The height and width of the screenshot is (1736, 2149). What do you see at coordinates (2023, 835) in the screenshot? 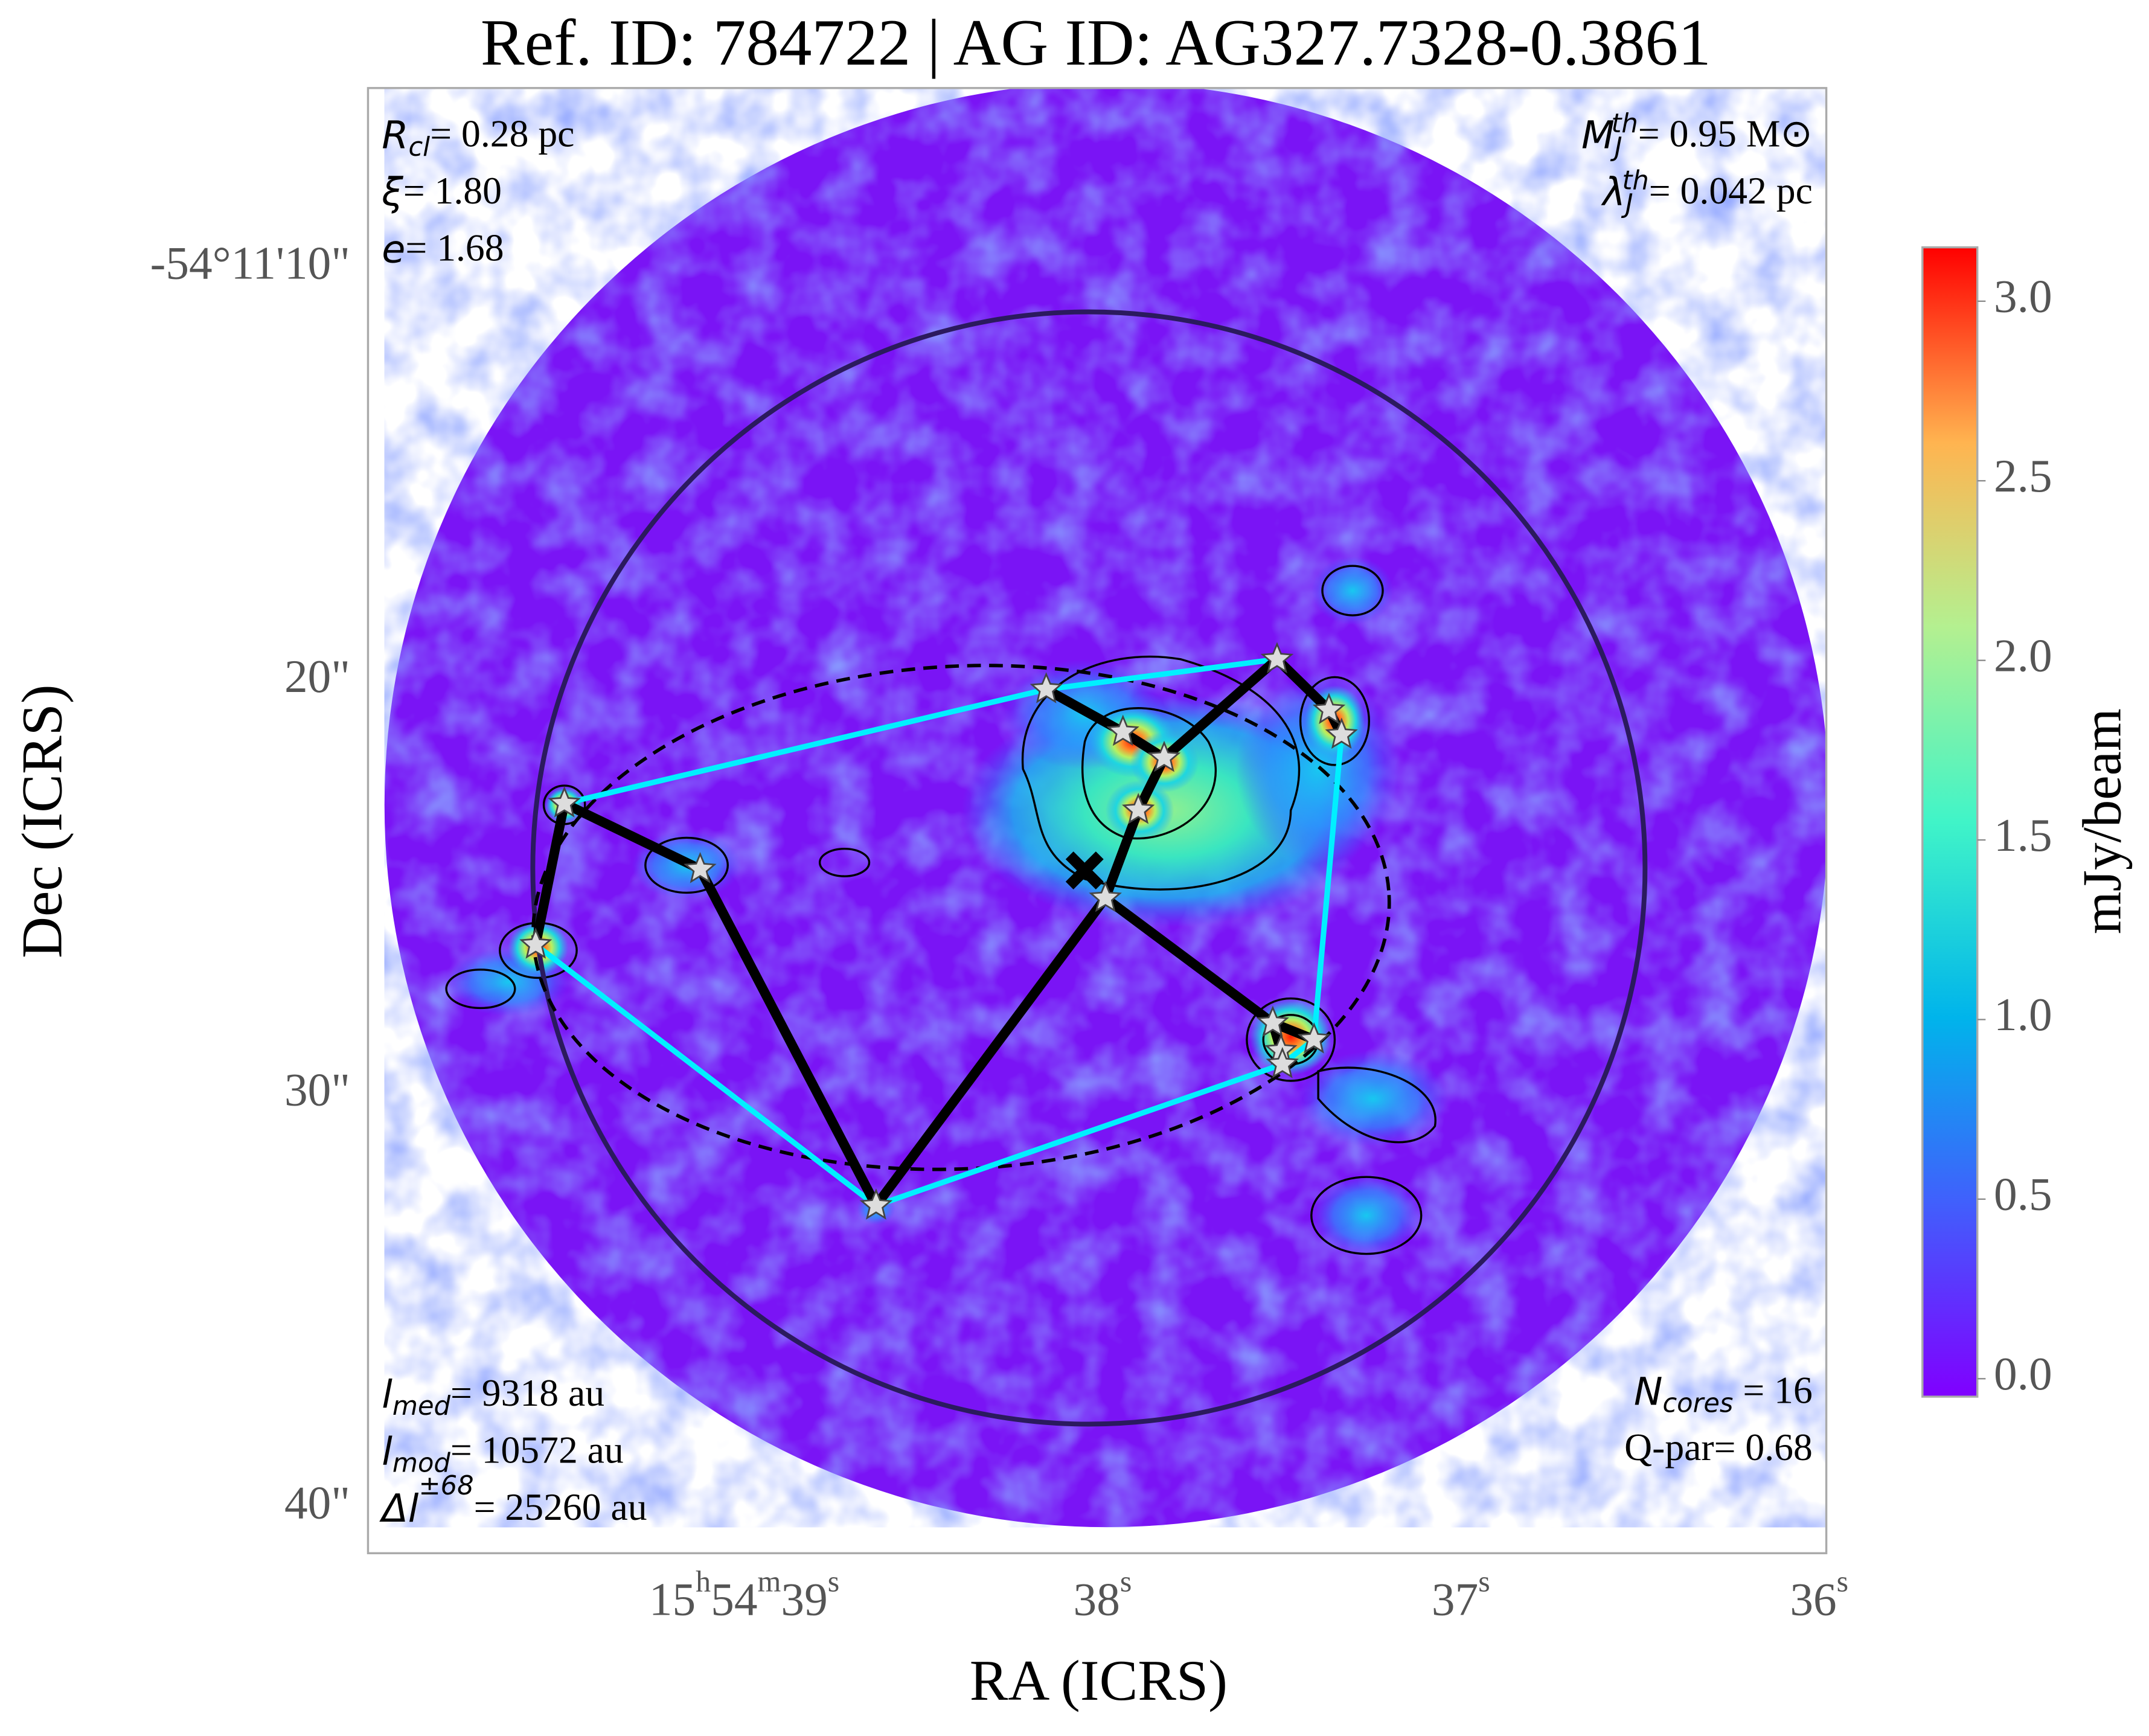
I see `colorbar-tick-label: 1.5` at bounding box center [2023, 835].